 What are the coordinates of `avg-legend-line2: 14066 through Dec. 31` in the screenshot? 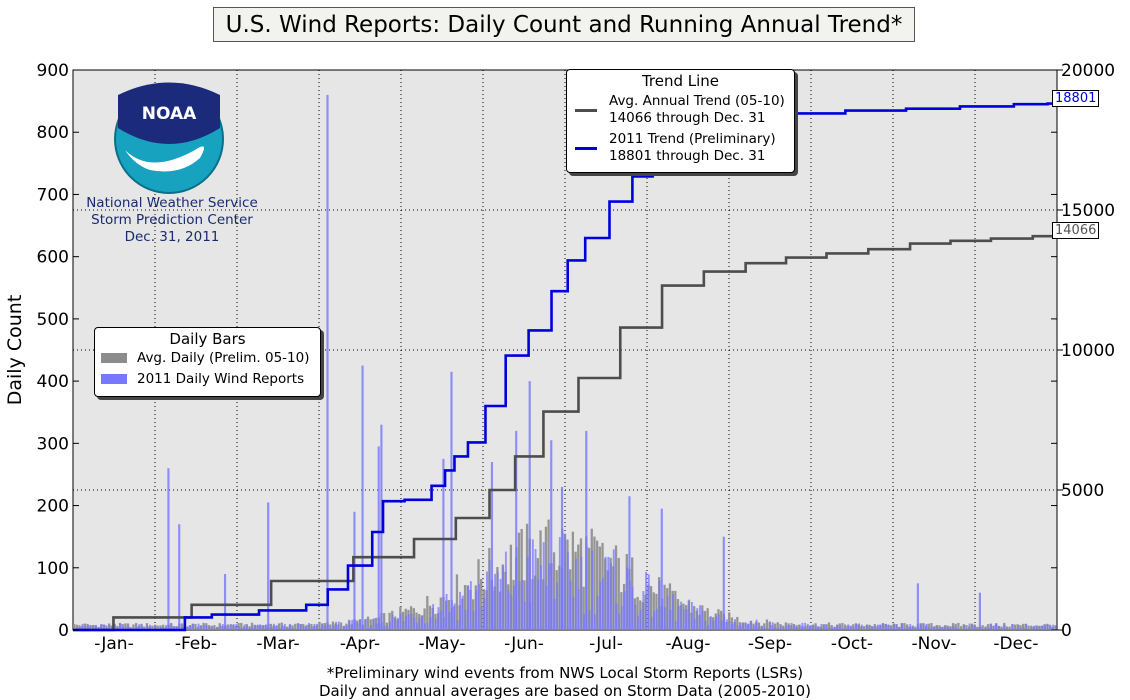 It's located at (687, 118).